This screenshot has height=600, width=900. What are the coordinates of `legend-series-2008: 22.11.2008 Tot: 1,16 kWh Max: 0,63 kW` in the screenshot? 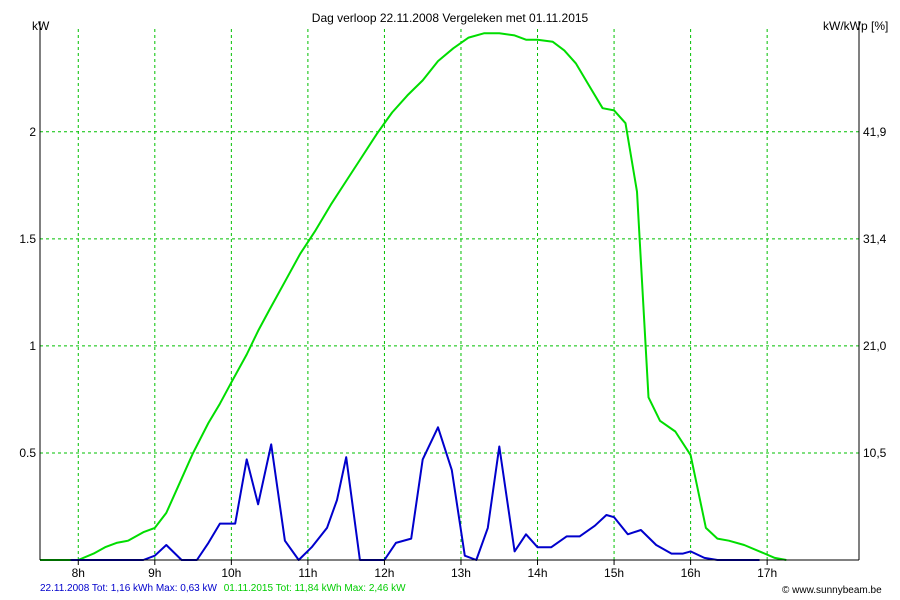 It's located at (128, 588).